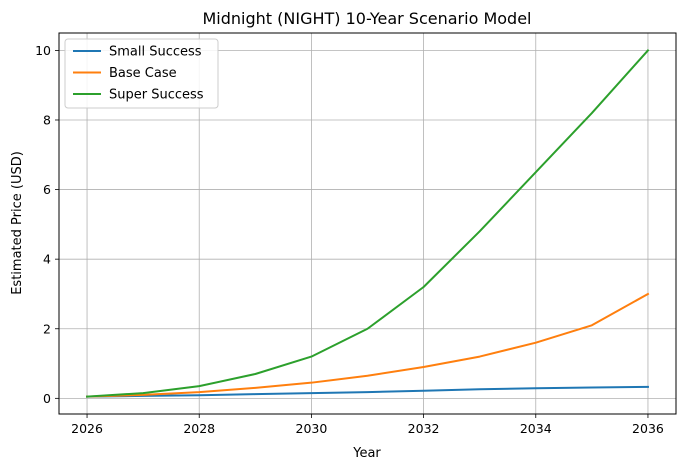 The width and height of the screenshot is (686, 470). What do you see at coordinates (47, 328) in the screenshot?
I see `y-tick-label: 2` at bounding box center [47, 328].